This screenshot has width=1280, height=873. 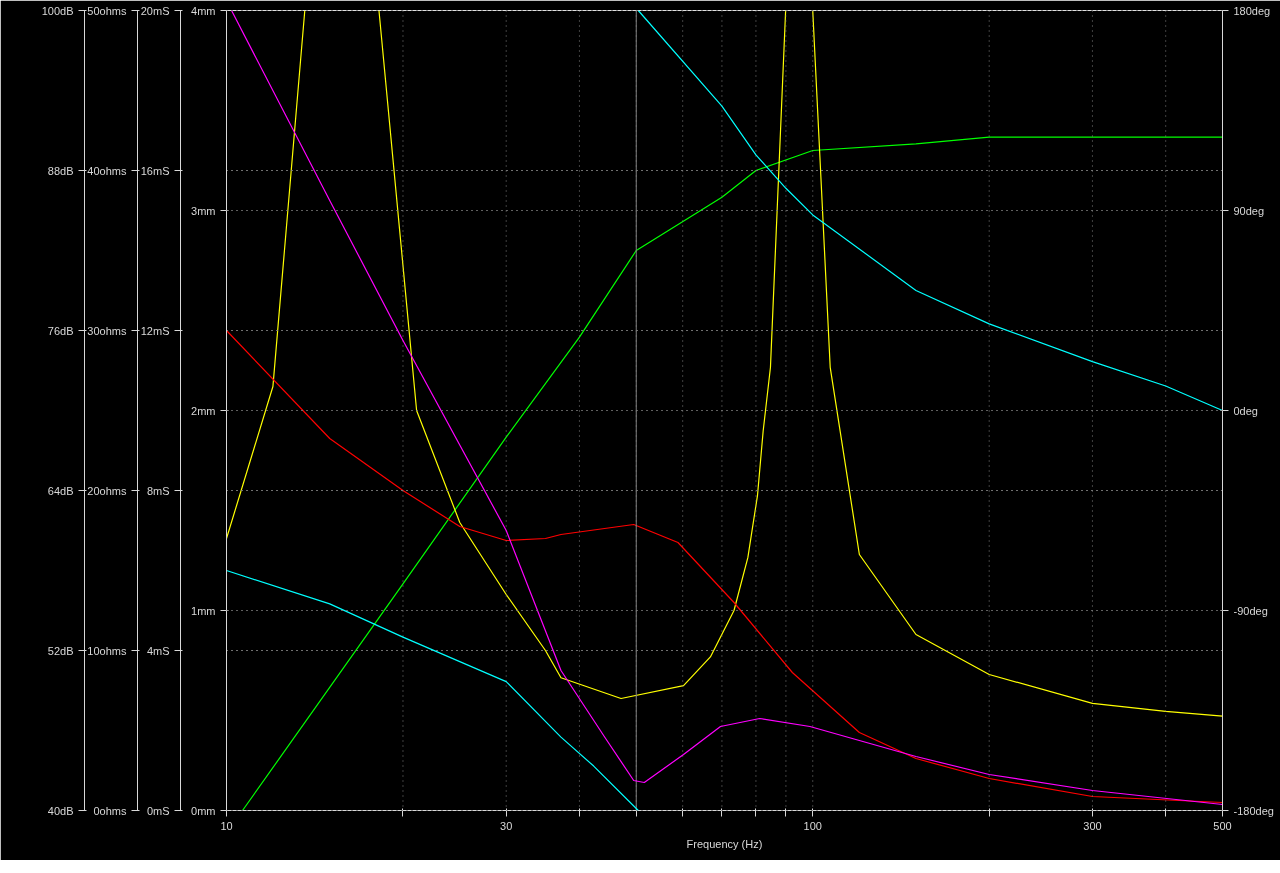 What do you see at coordinates (203, 10) in the screenshot?
I see `y-tick-label: 4mm` at bounding box center [203, 10].